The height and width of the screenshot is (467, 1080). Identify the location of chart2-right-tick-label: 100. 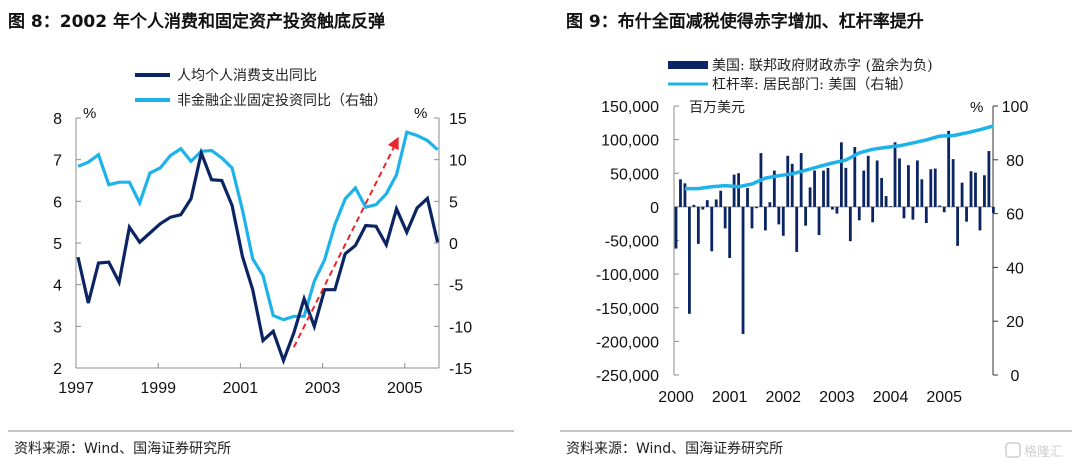
(1015, 107).